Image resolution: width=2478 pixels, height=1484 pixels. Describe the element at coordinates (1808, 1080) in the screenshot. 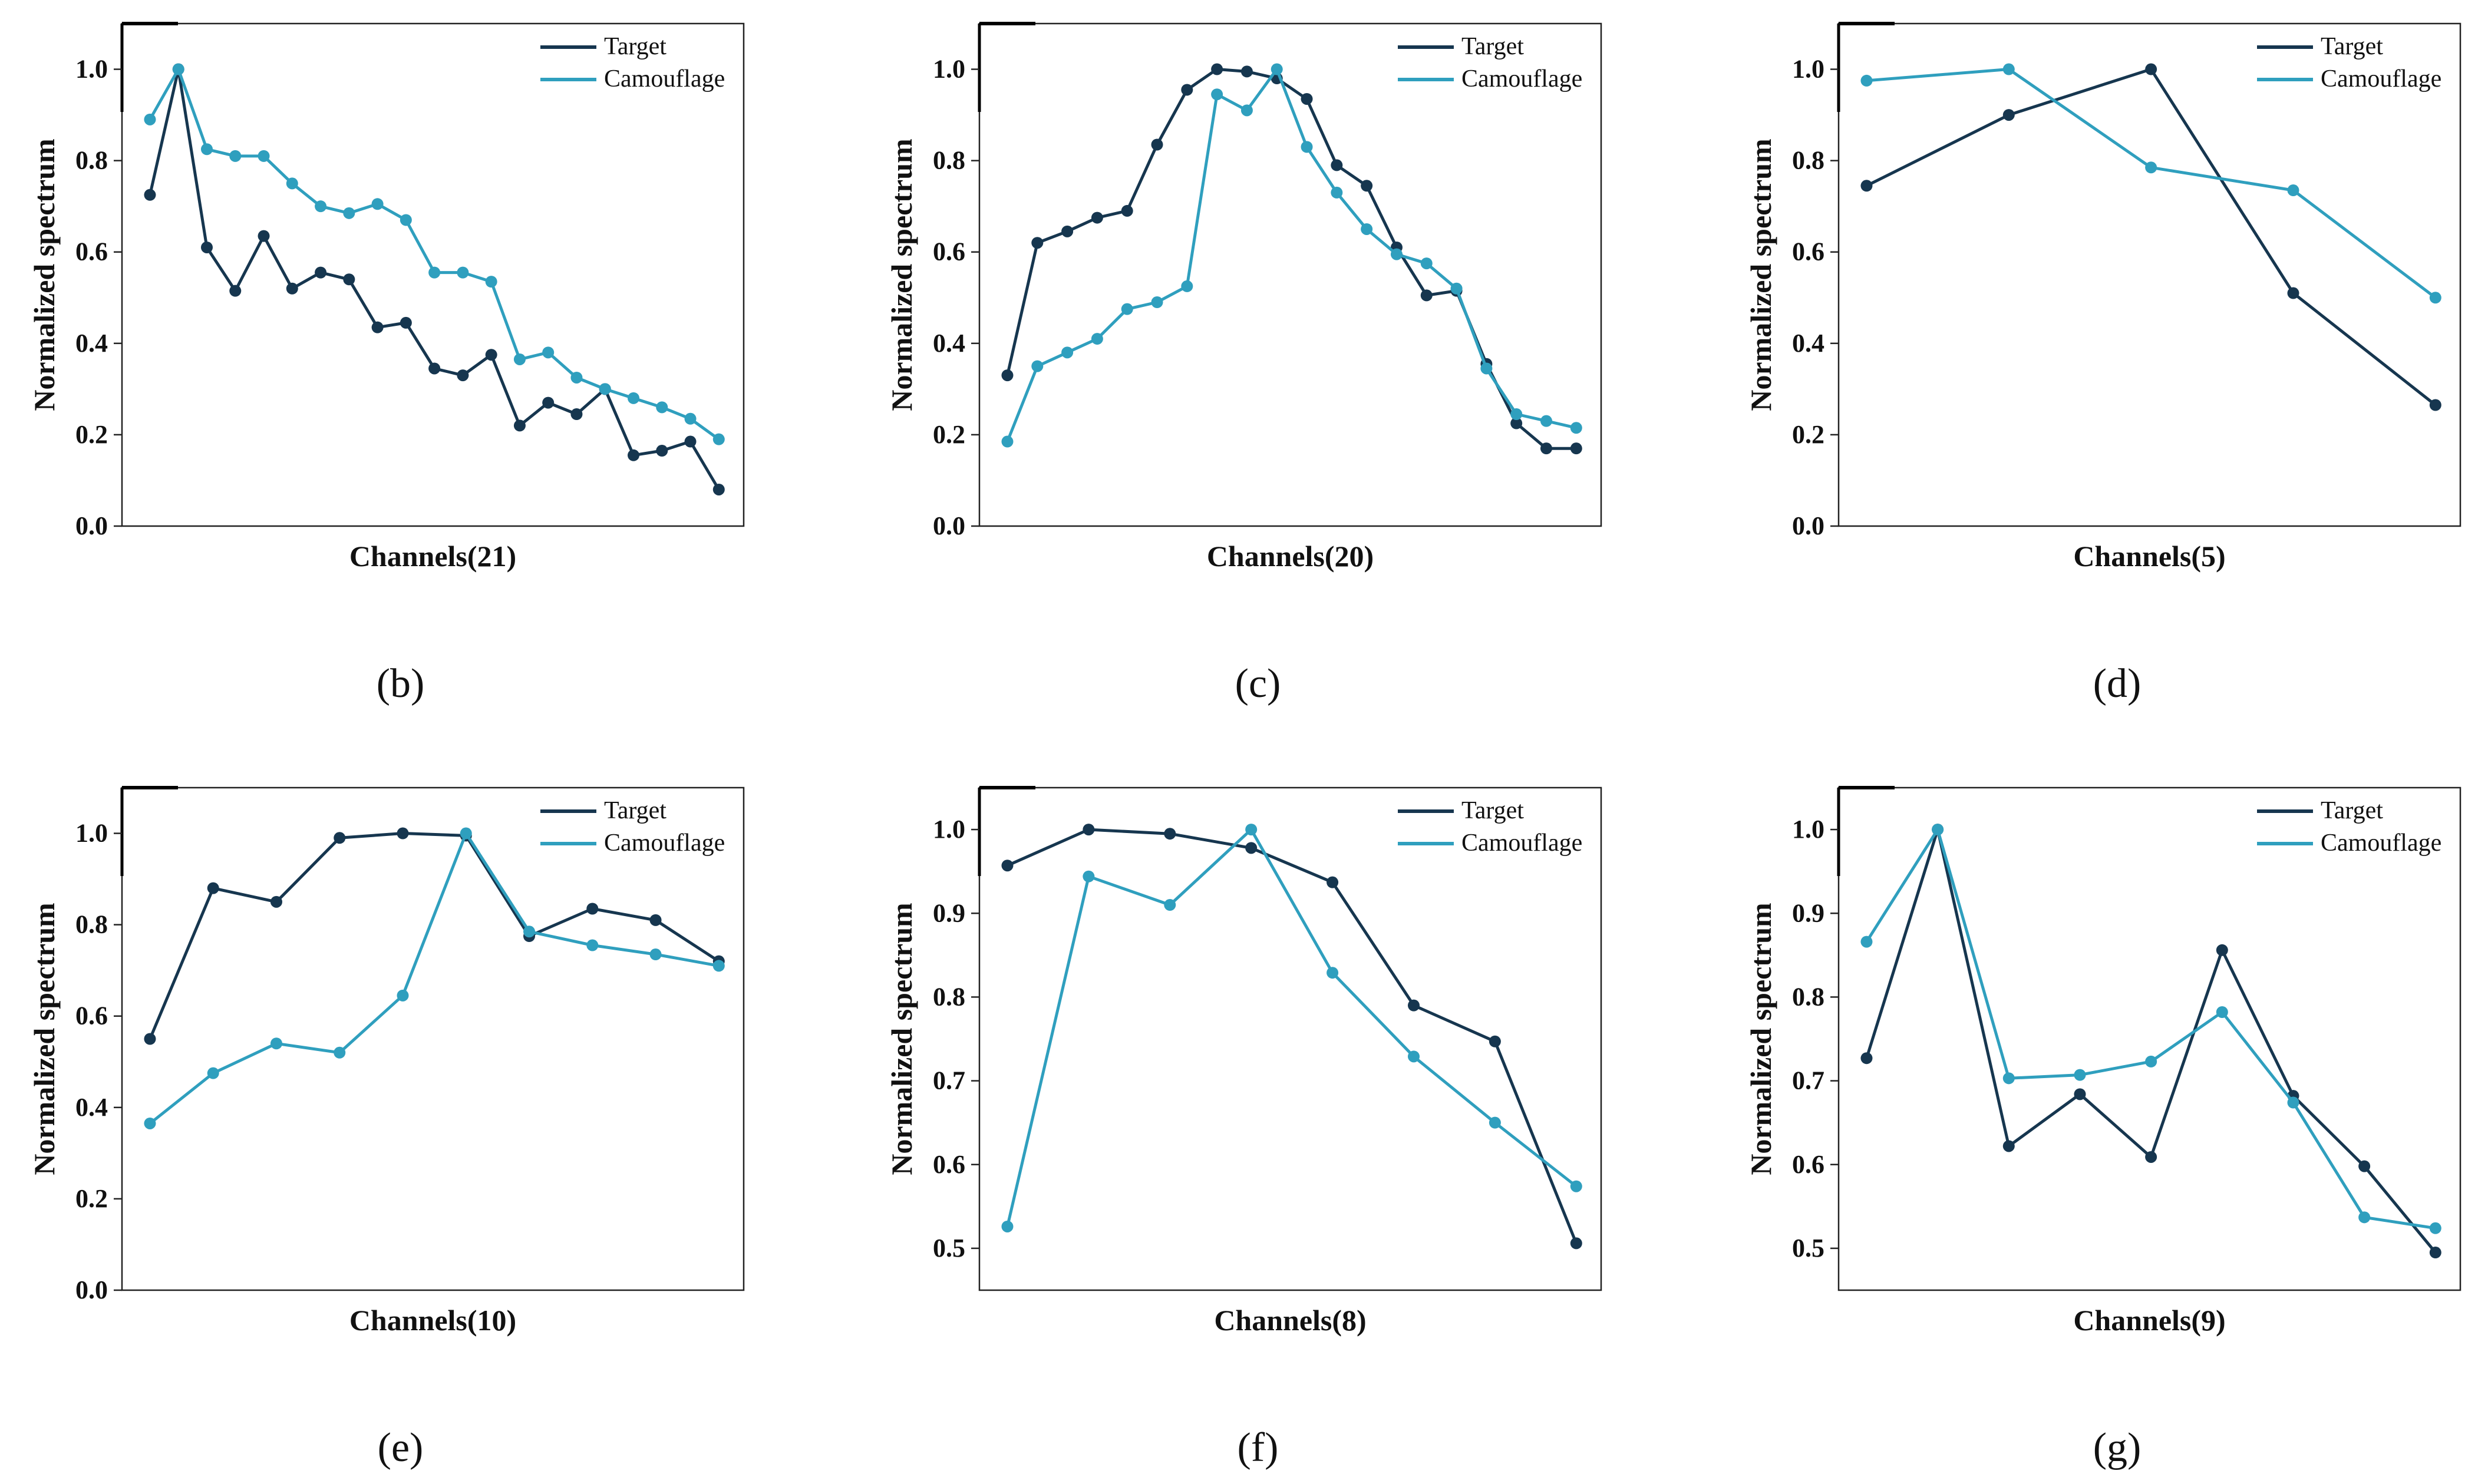

I see `y-tick-label: 0.7` at that location.